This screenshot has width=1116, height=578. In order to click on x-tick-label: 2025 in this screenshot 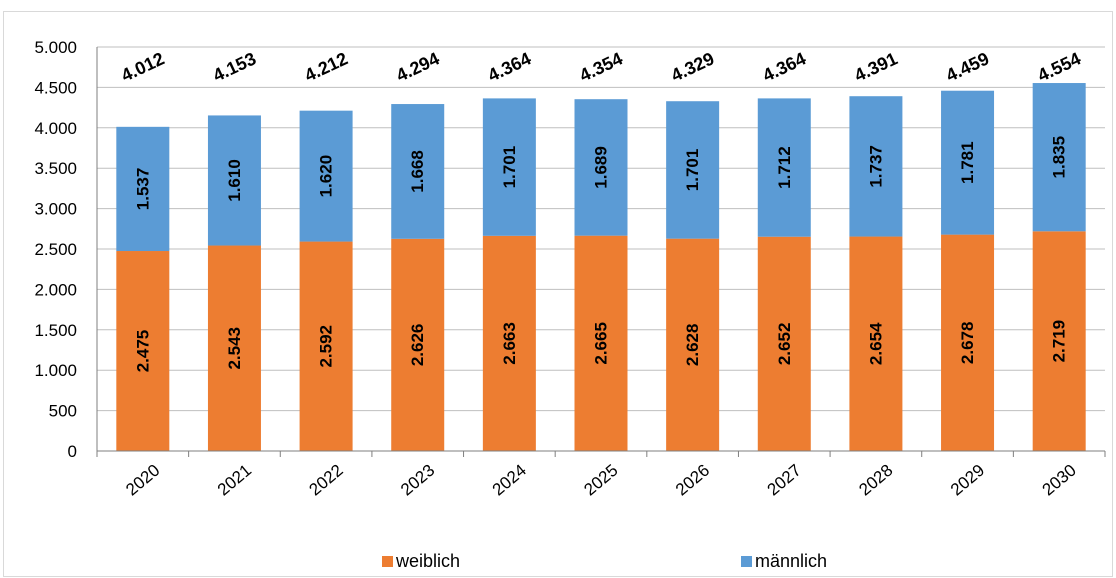, I will do `click(600, 480)`.